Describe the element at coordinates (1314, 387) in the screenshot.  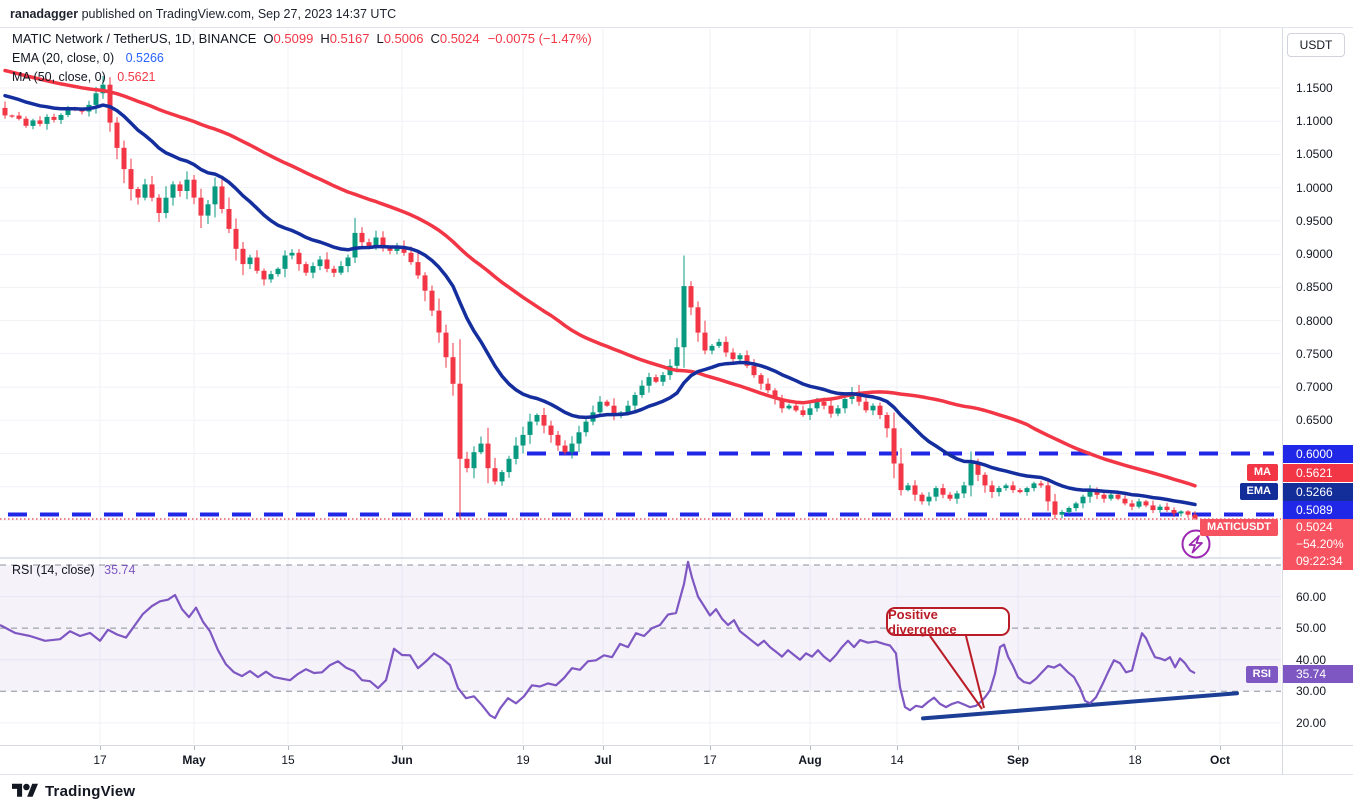
I see `price-tick-label: 0.7000` at that location.